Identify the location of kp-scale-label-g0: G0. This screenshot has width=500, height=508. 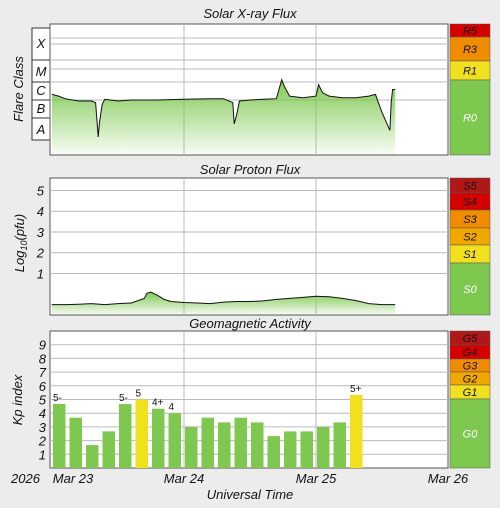
(471, 435).